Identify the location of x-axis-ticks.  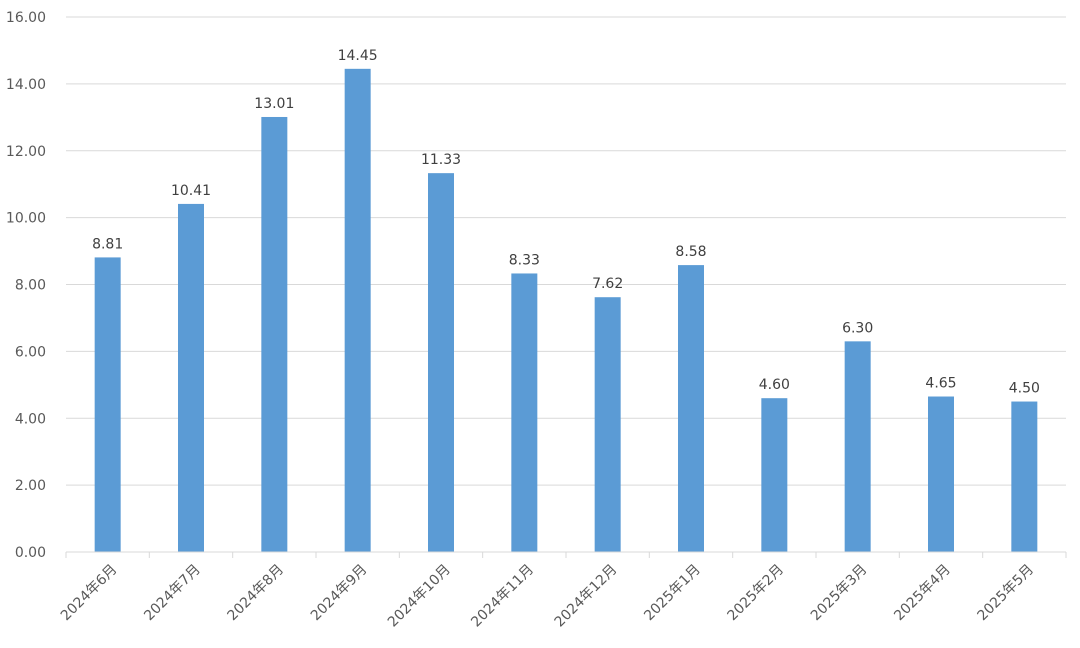
(566, 555).